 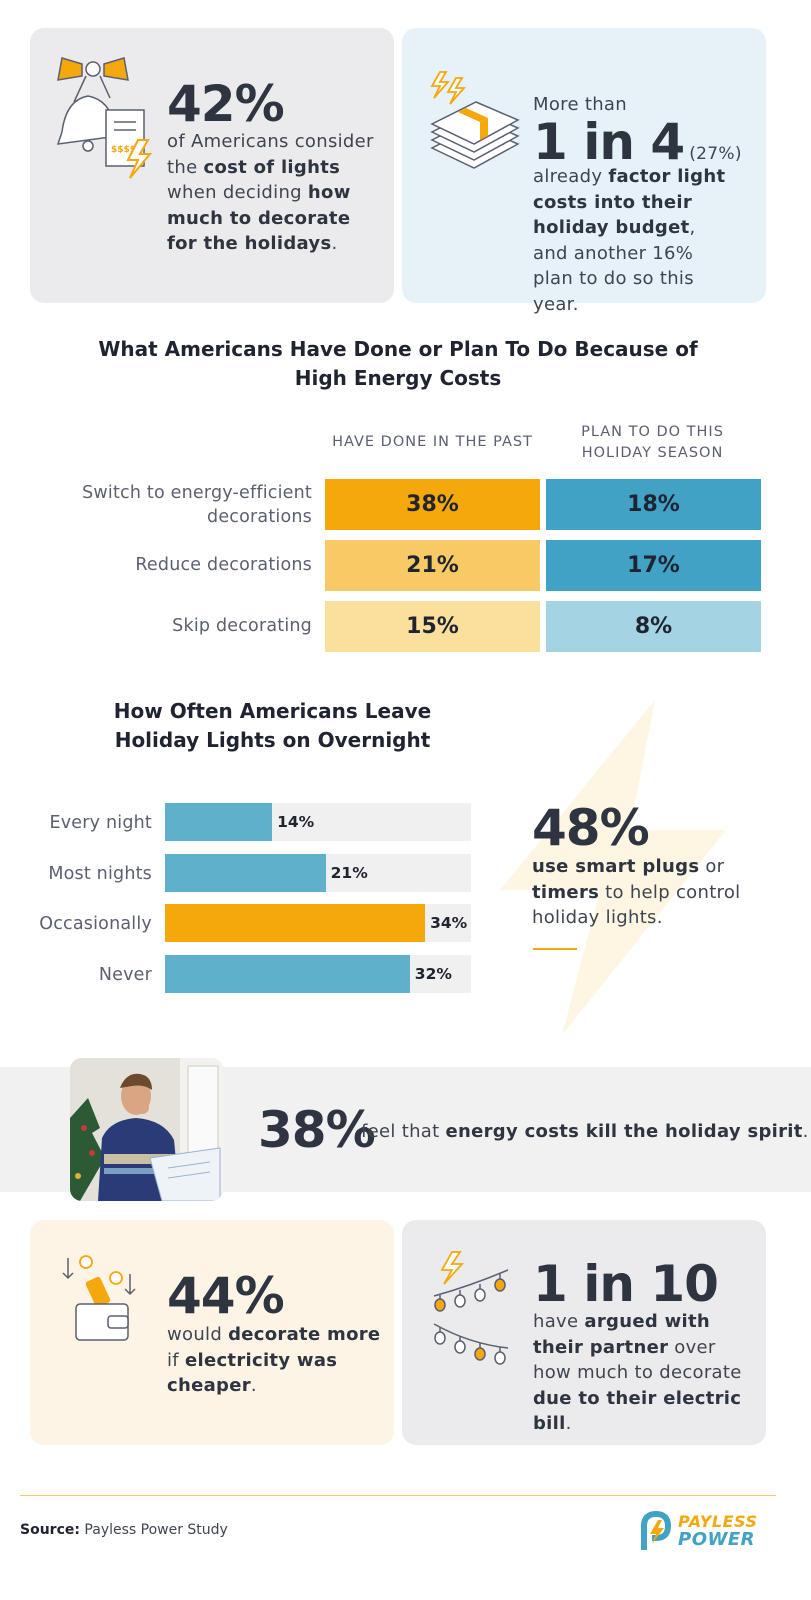 I want to click on text: if, so click(x=176, y=1360).